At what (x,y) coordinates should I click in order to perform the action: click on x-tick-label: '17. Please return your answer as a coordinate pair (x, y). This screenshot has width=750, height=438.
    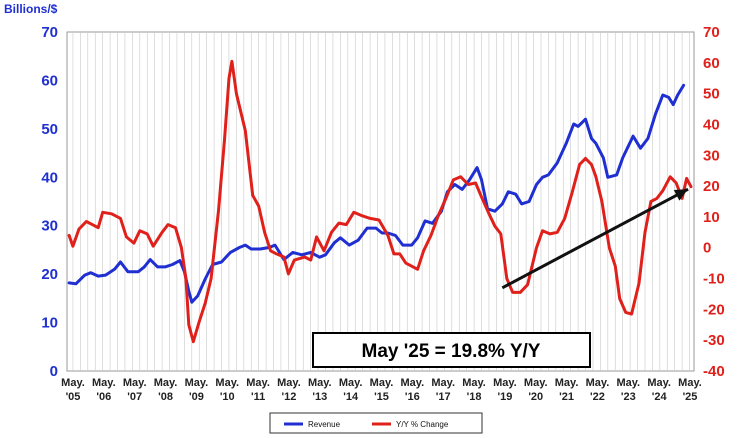
    Looking at the image, I should click on (443, 397).